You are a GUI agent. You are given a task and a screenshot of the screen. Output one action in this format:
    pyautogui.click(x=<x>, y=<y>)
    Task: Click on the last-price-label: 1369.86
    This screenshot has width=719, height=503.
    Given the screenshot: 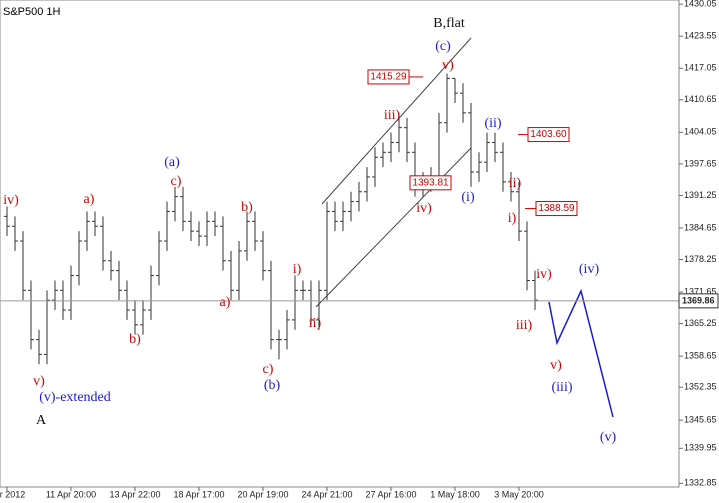 What is the action you would take?
    pyautogui.click(x=698, y=300)
    